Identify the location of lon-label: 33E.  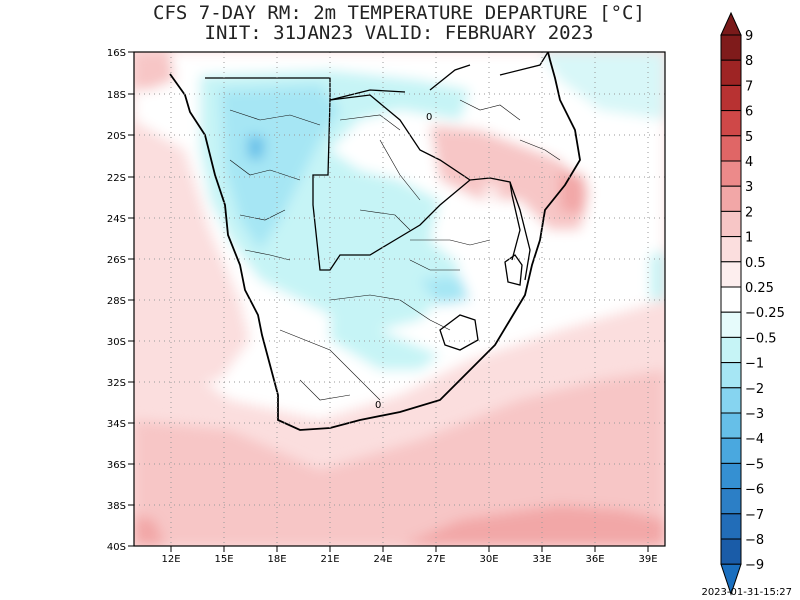
(541, 559).